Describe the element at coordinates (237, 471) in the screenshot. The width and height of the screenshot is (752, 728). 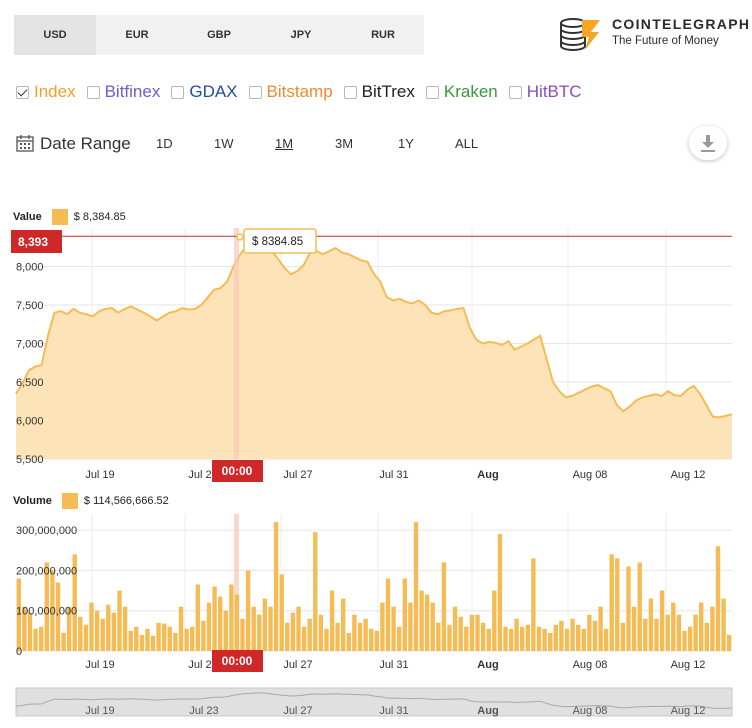
I see `price-crosshair-time-label: 00:00` at that location.